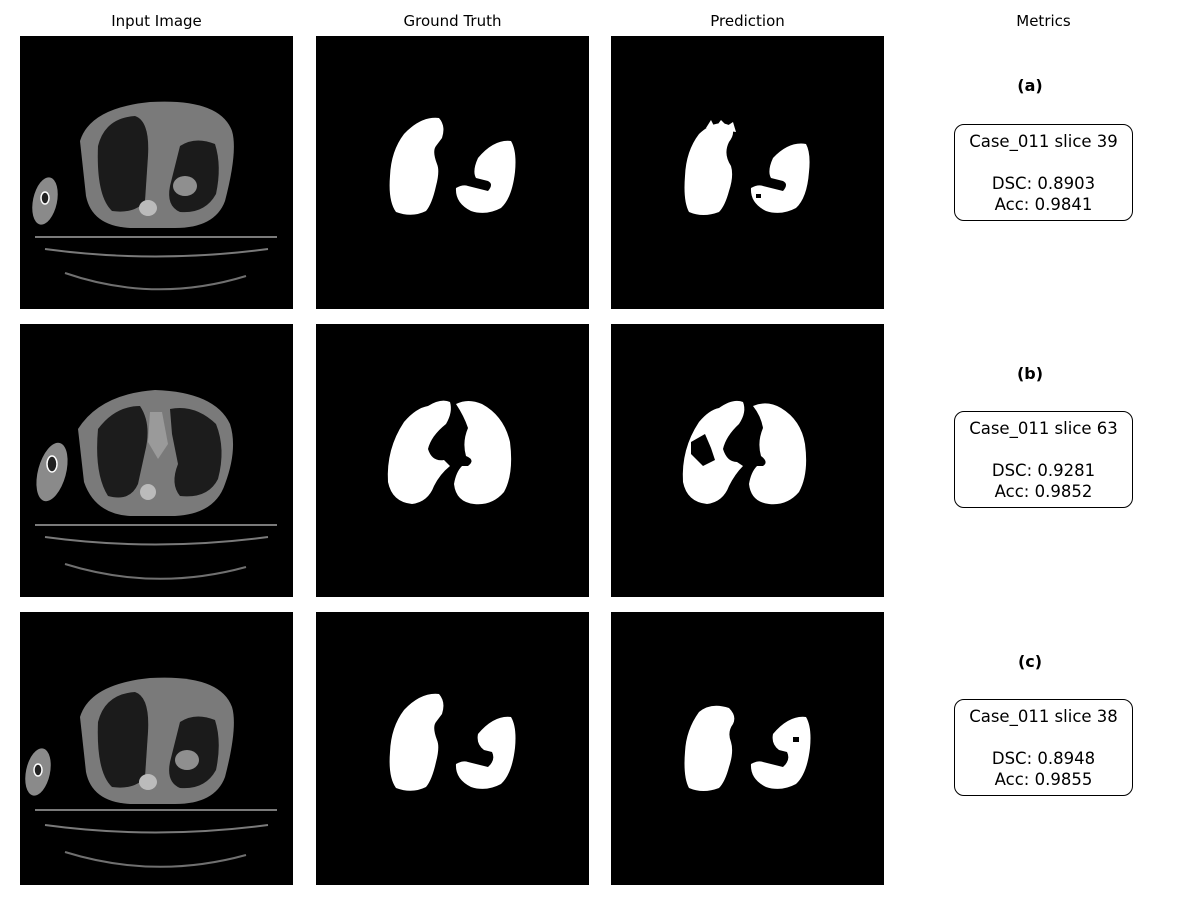 The height and width of the screenshot is (900, 1200). I want to click on dsc-value: DSC: 0.9281, so click(1043, 470).